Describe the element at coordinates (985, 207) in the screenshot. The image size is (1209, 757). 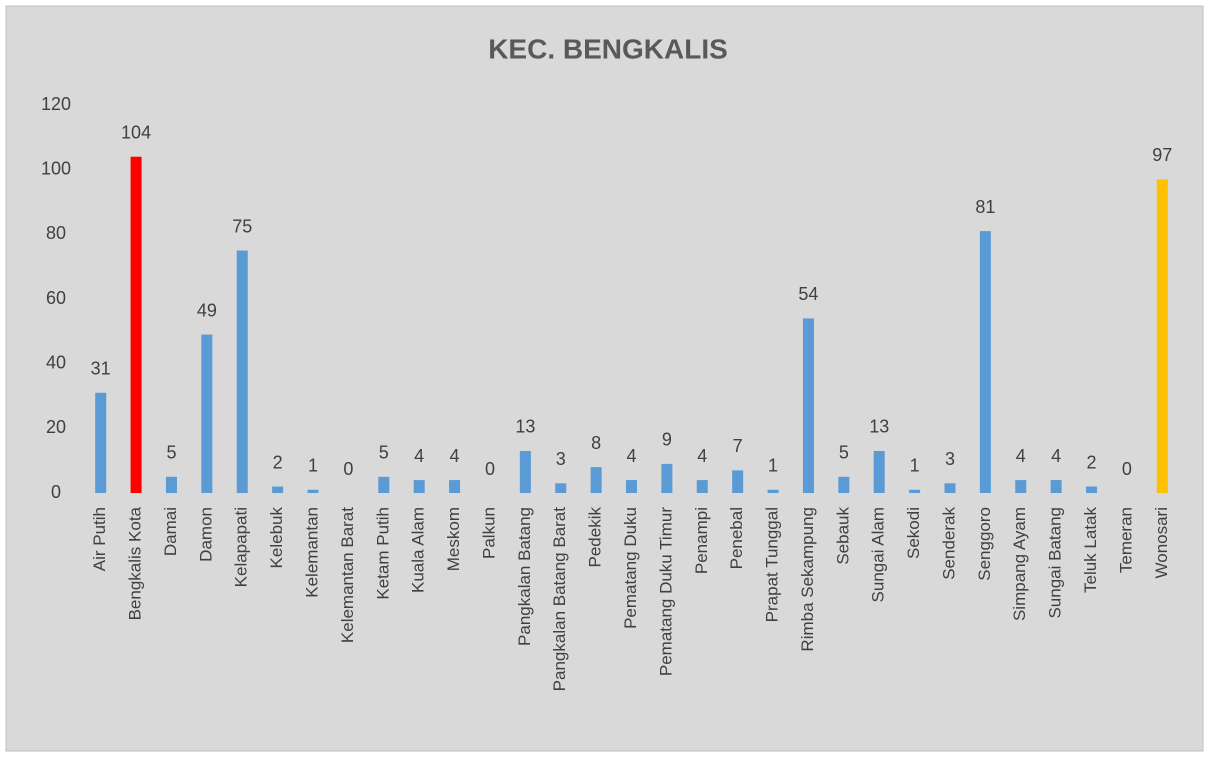
I see `data-label: 81` at that location.